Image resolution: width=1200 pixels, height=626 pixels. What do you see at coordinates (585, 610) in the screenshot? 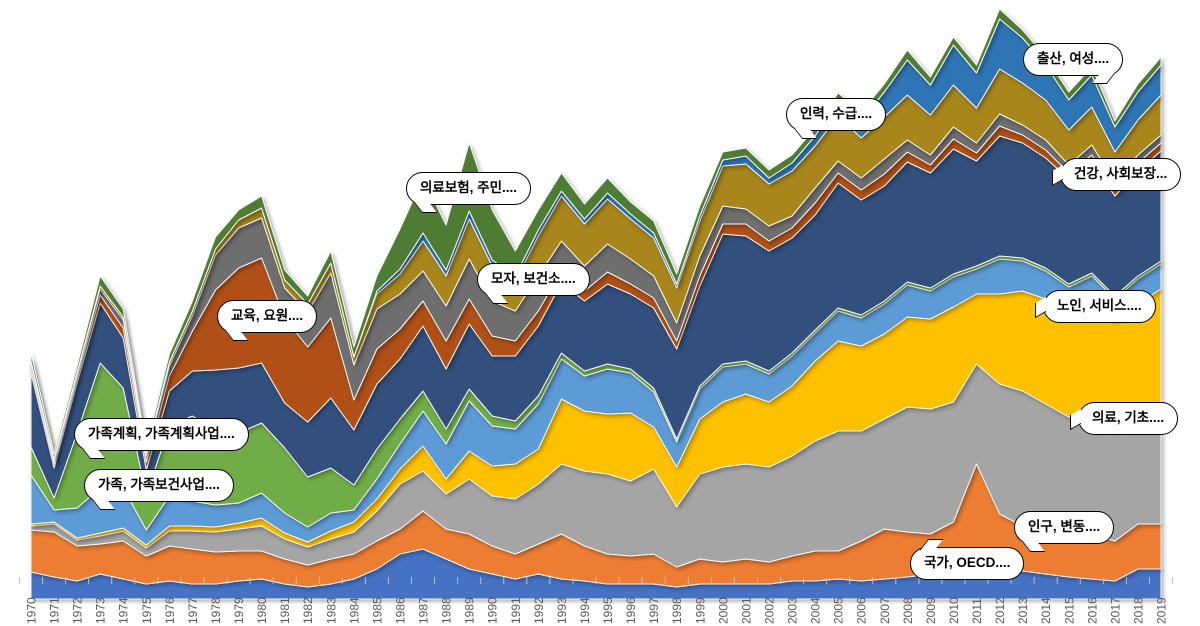
I see `x-axis-label: 1994` at bounding box center [585, 610].